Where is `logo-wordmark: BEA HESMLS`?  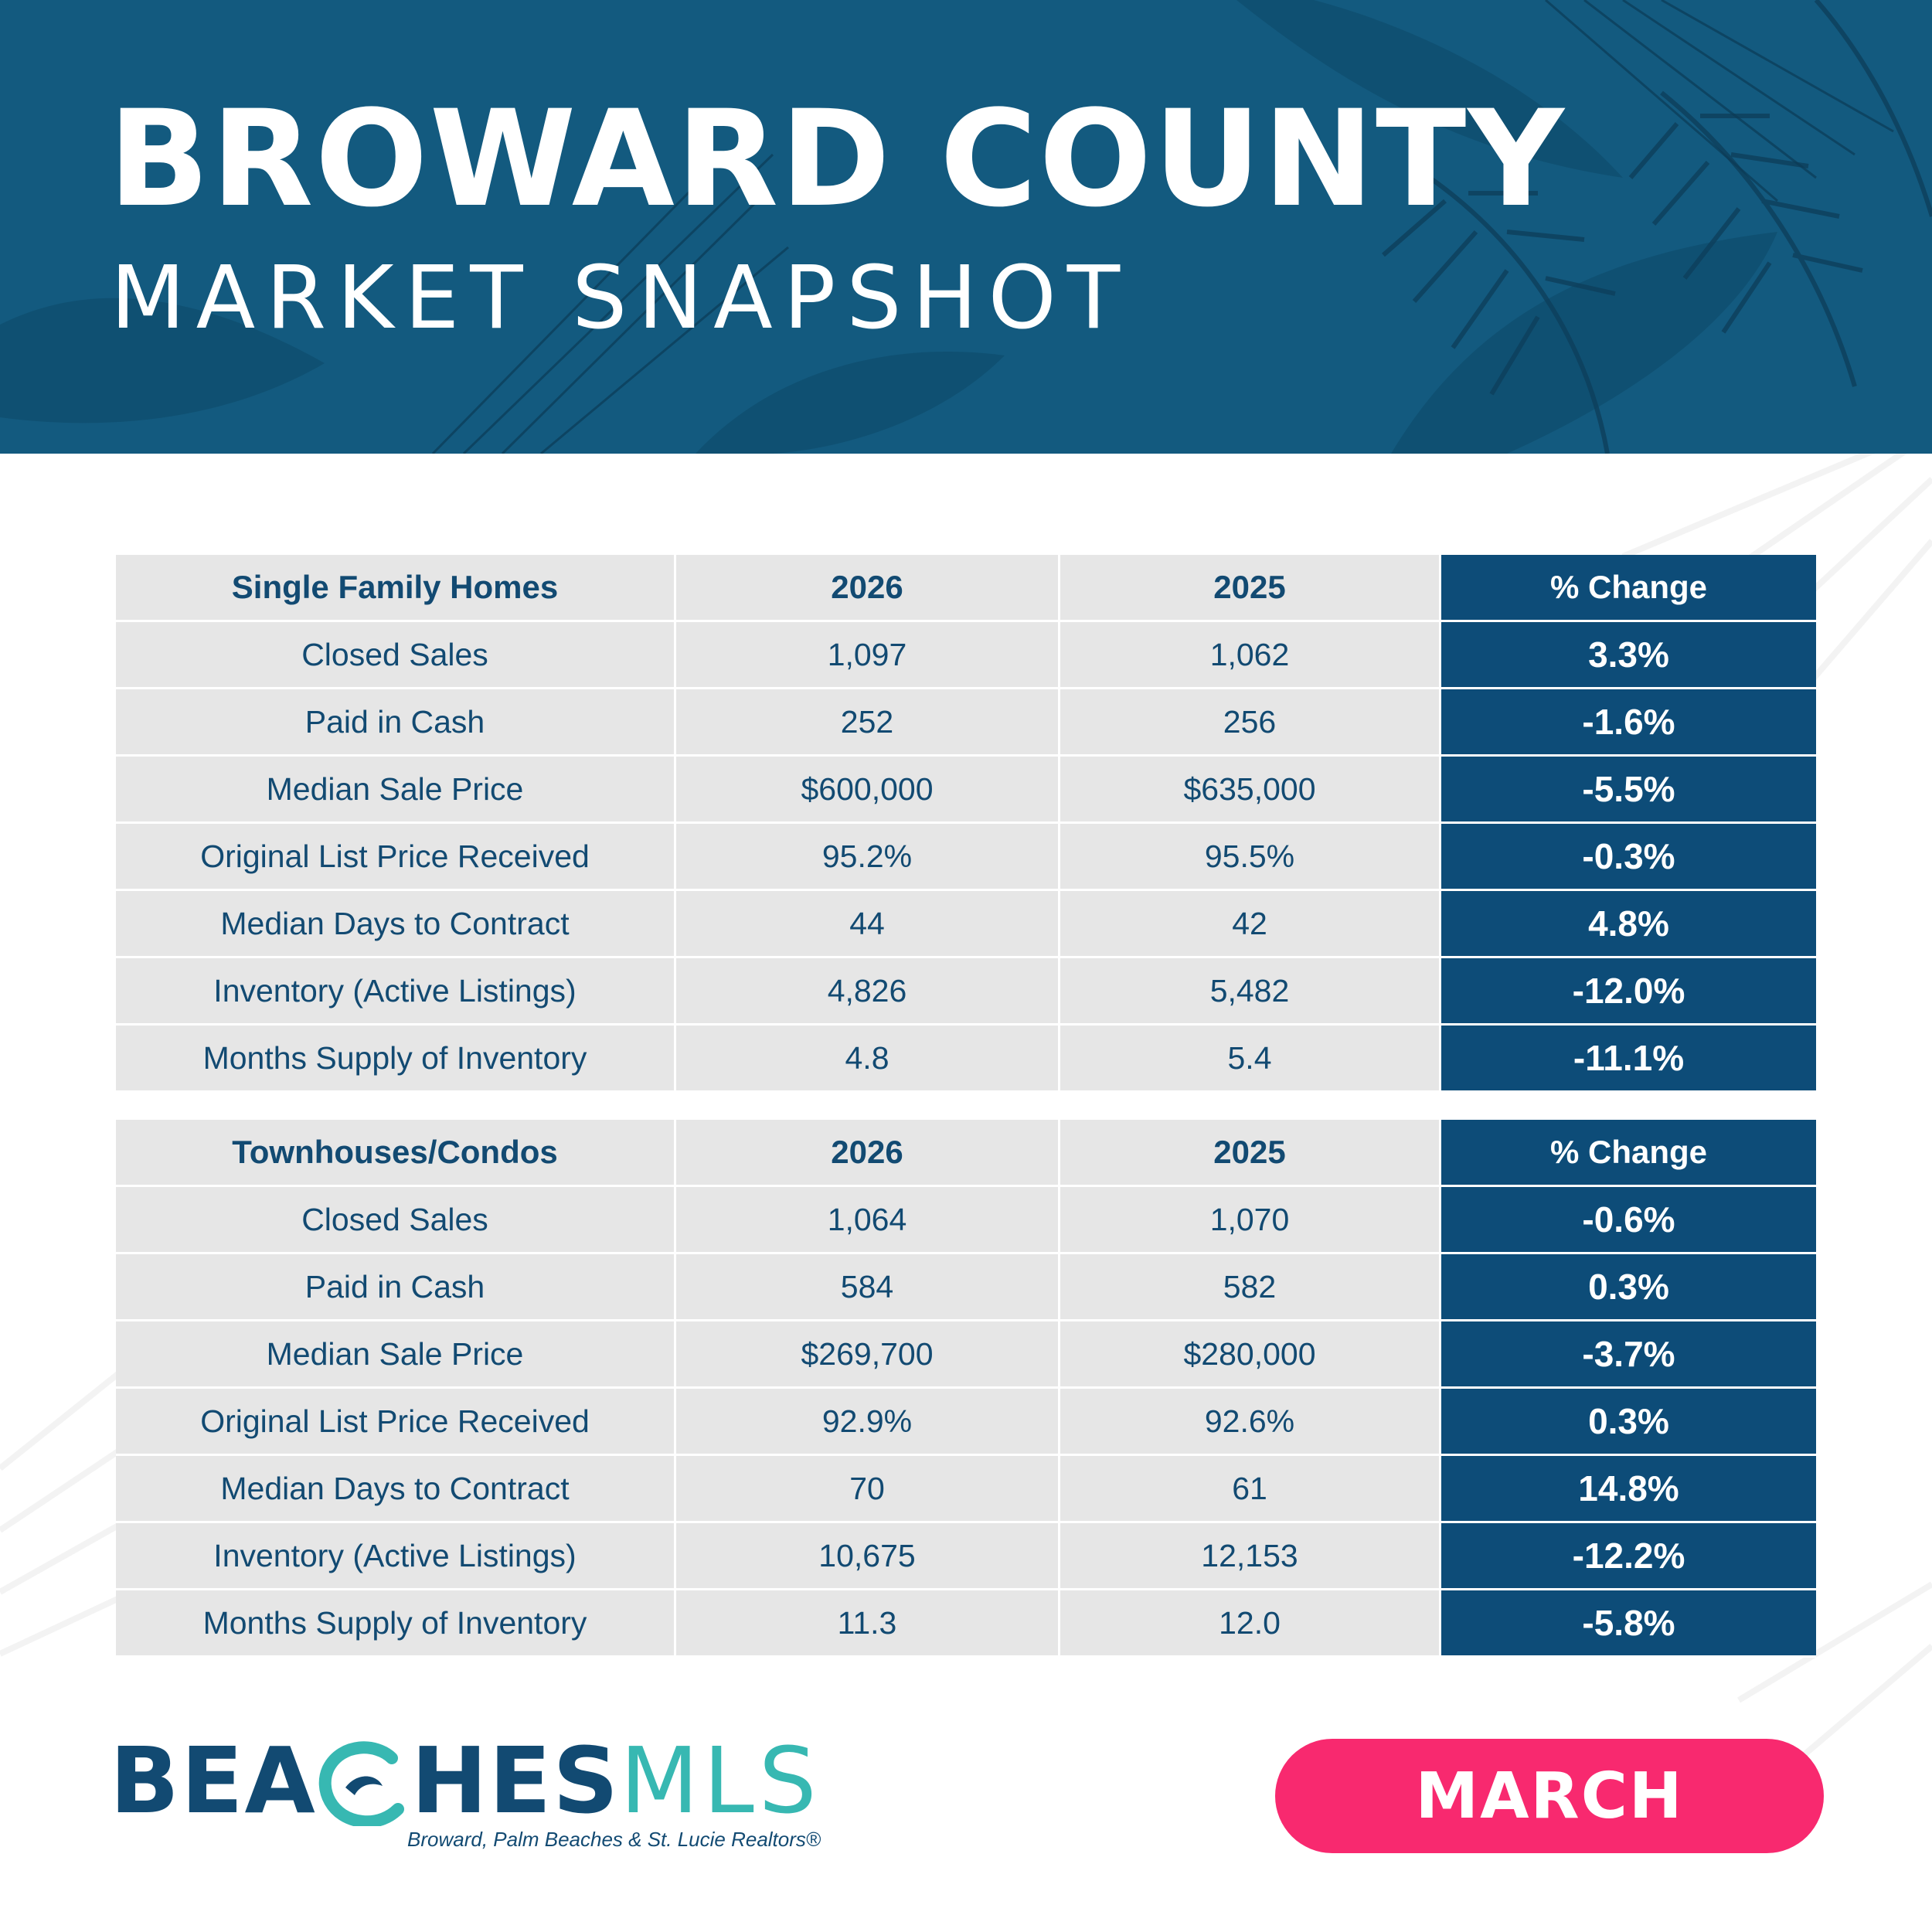 logo-wordmark: BEA HESMLS is located at coordinates (466, 1781).